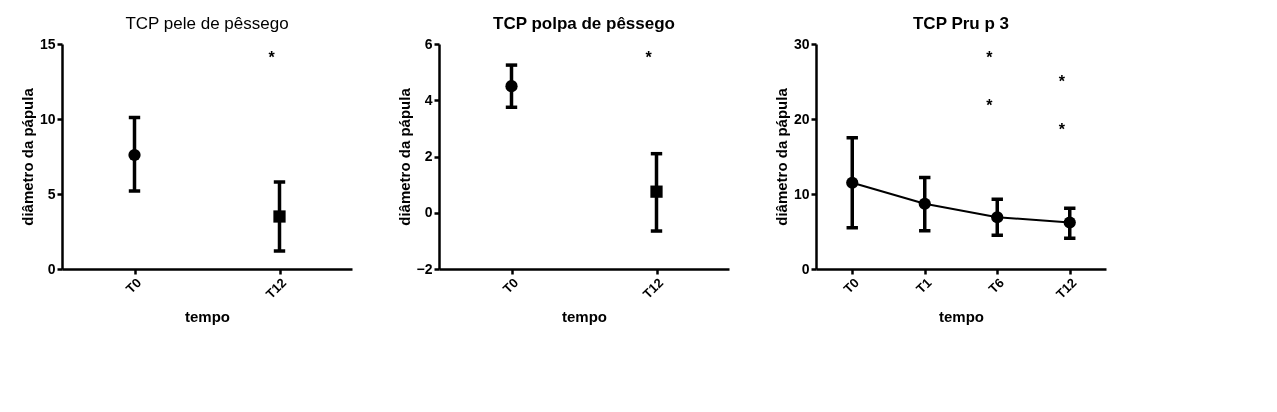 The width and height of the screenshot is (1277, 412). What do you see at coordinates (428, 99) in the screenshot?
I see `y-tick-label: 4` at bounding box center [428, 99].